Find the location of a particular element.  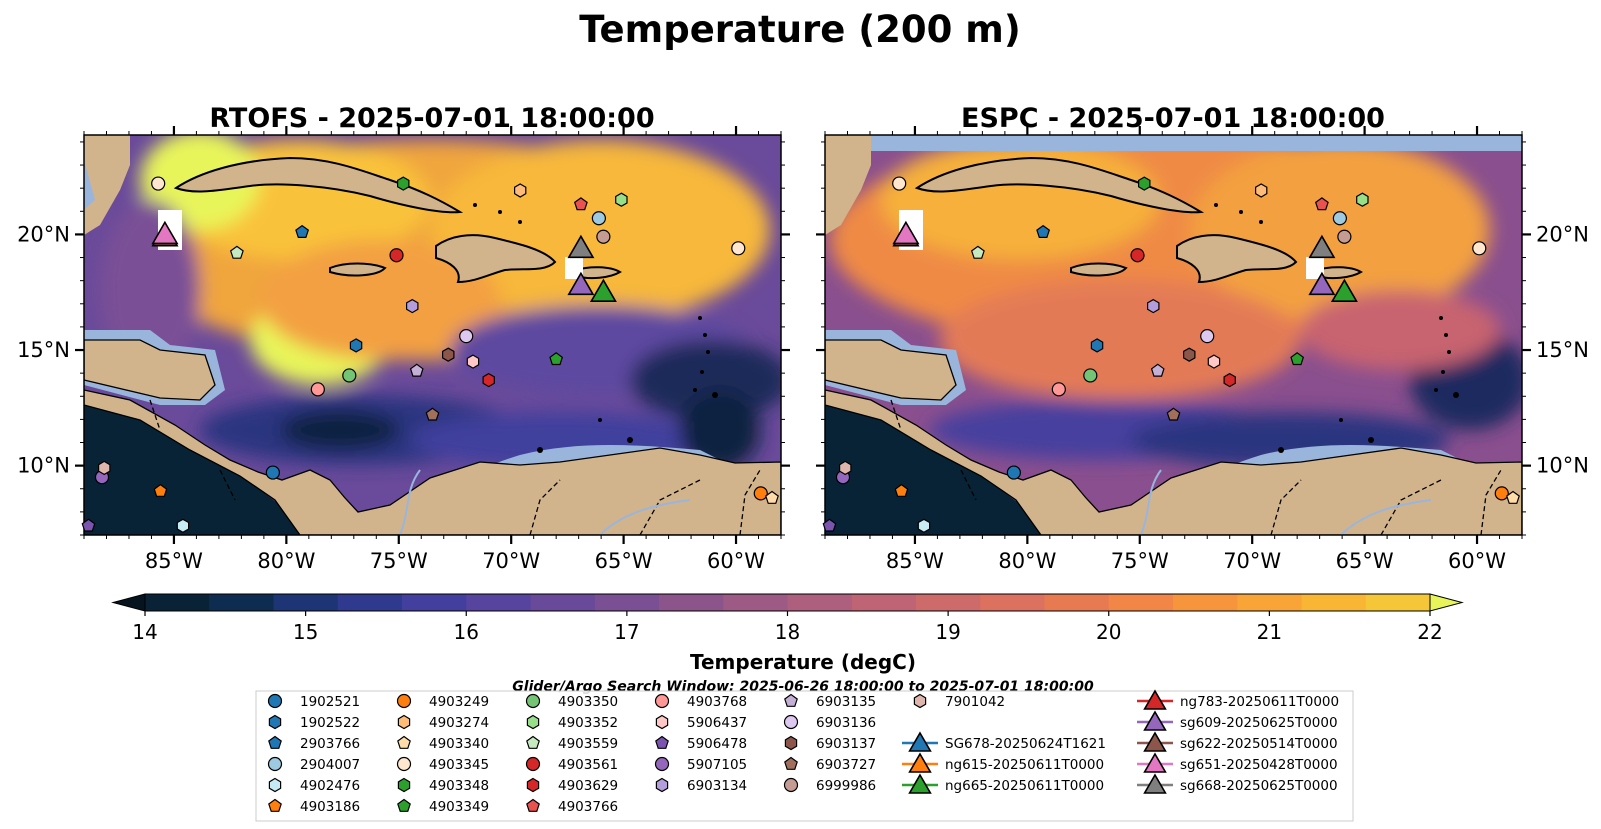

colorbar-tick-label: 22 is located at coordinates (1429, 632).